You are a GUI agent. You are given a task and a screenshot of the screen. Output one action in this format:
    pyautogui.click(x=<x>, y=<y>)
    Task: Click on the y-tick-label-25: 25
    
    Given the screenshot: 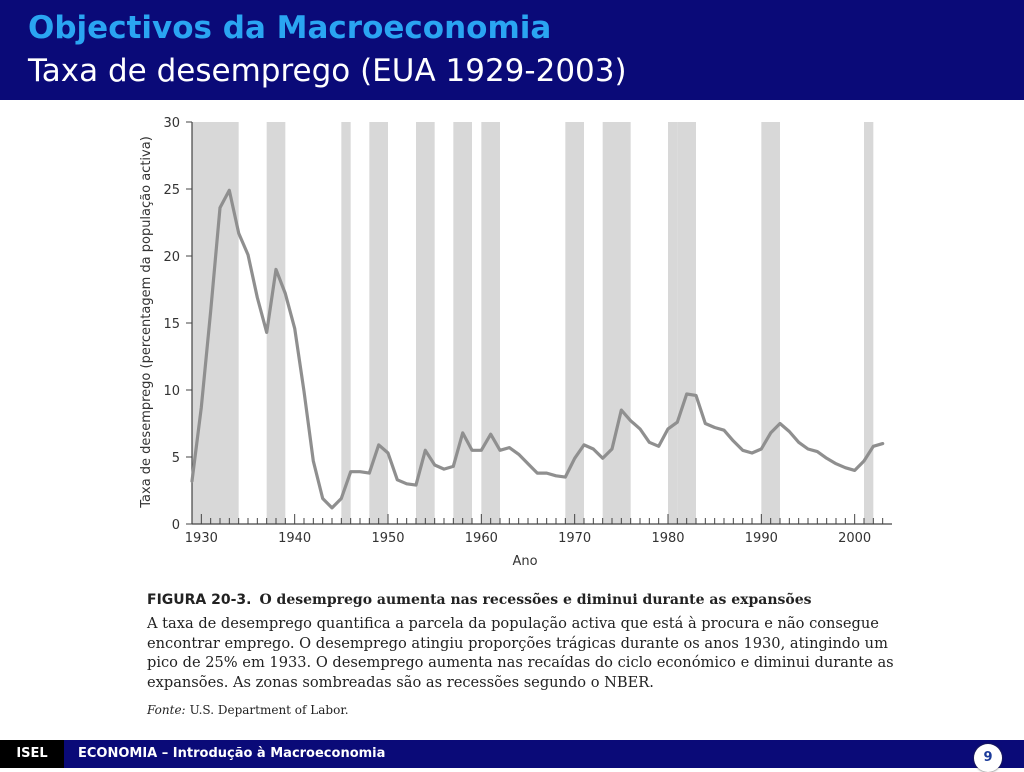 What is the action you would take?
    pyautogui.click(x=171, y=190)
    